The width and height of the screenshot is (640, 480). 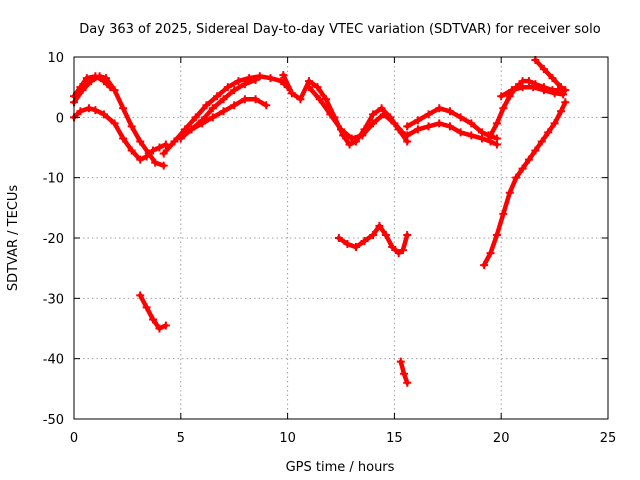 What do you see at coordinates (608, 438) in the screenshot?
I see `x-tick-label: 25` at bounding box center [608, 438].